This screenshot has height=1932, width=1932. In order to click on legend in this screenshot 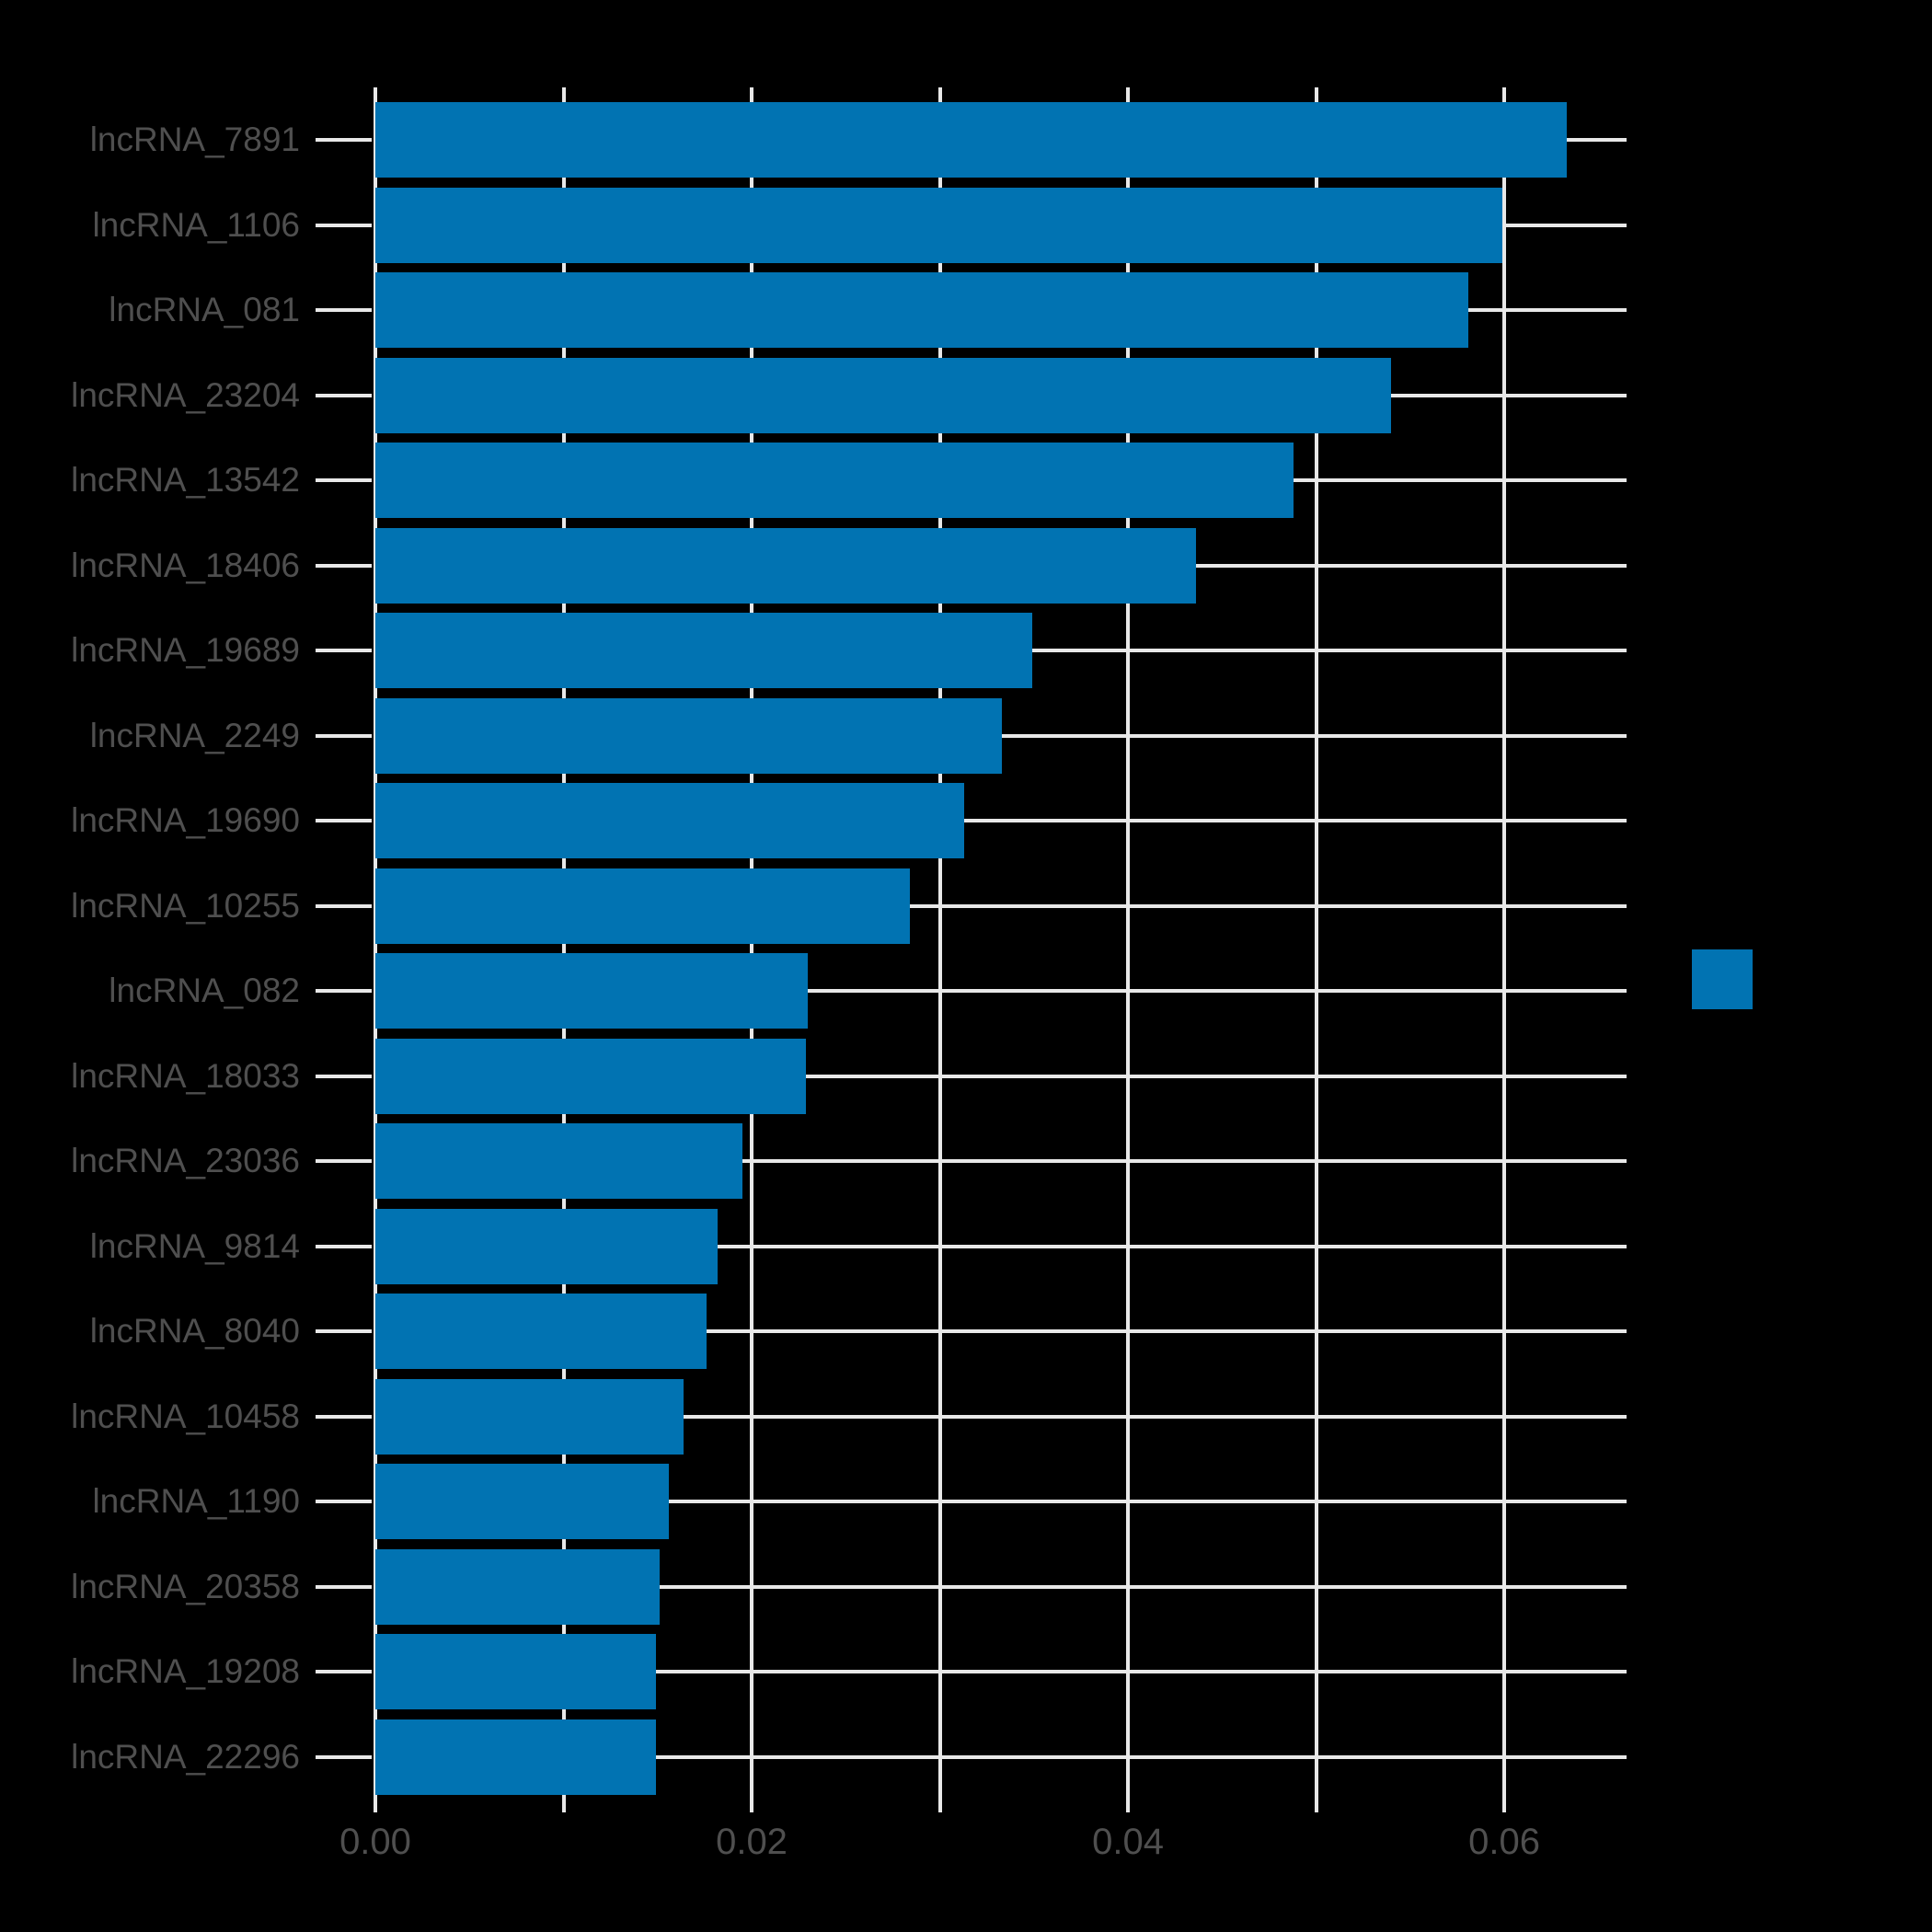, I will do `click(1722, 979)`.